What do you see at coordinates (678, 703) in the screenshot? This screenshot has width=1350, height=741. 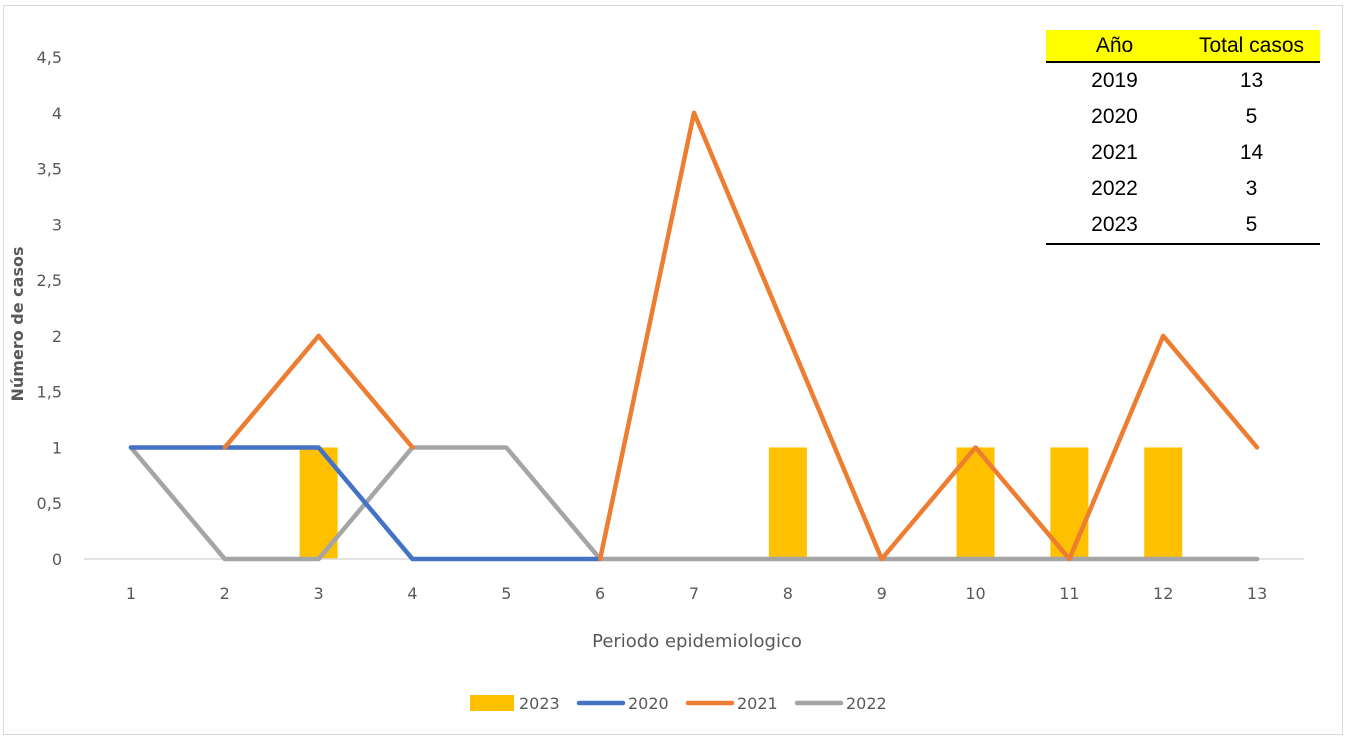 I see `legend: 2023 2020 2021 2022` at bounding box center [678, 703].